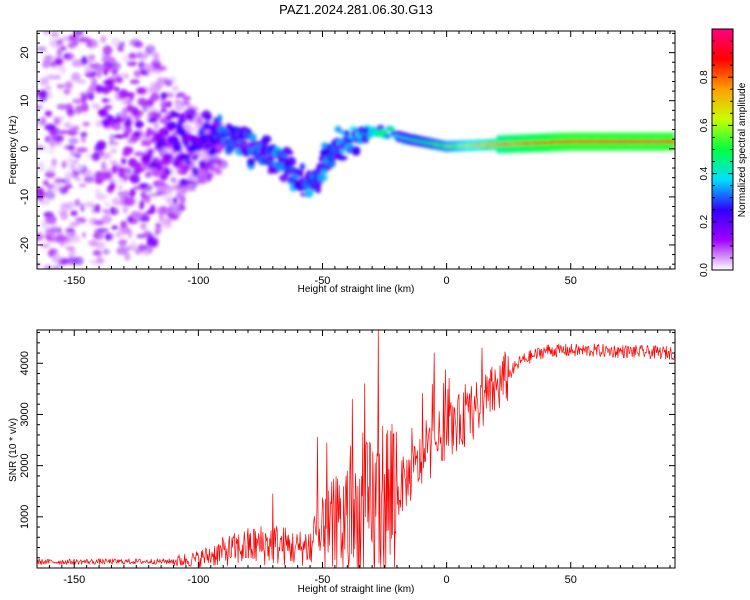 Image resolution: width=750 pixels, height=600 pixels. Describe the element at coordinates (13, 450) in the screenshot. I see `snr-y-axis-label: SNR (10 * v/v)` at that location.